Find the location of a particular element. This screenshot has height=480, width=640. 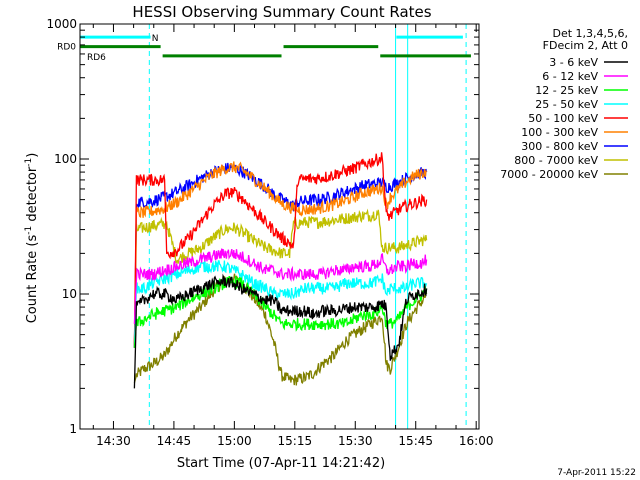

legend-entry-label: 300 - 800 keV is located at coordinates (559, 146).